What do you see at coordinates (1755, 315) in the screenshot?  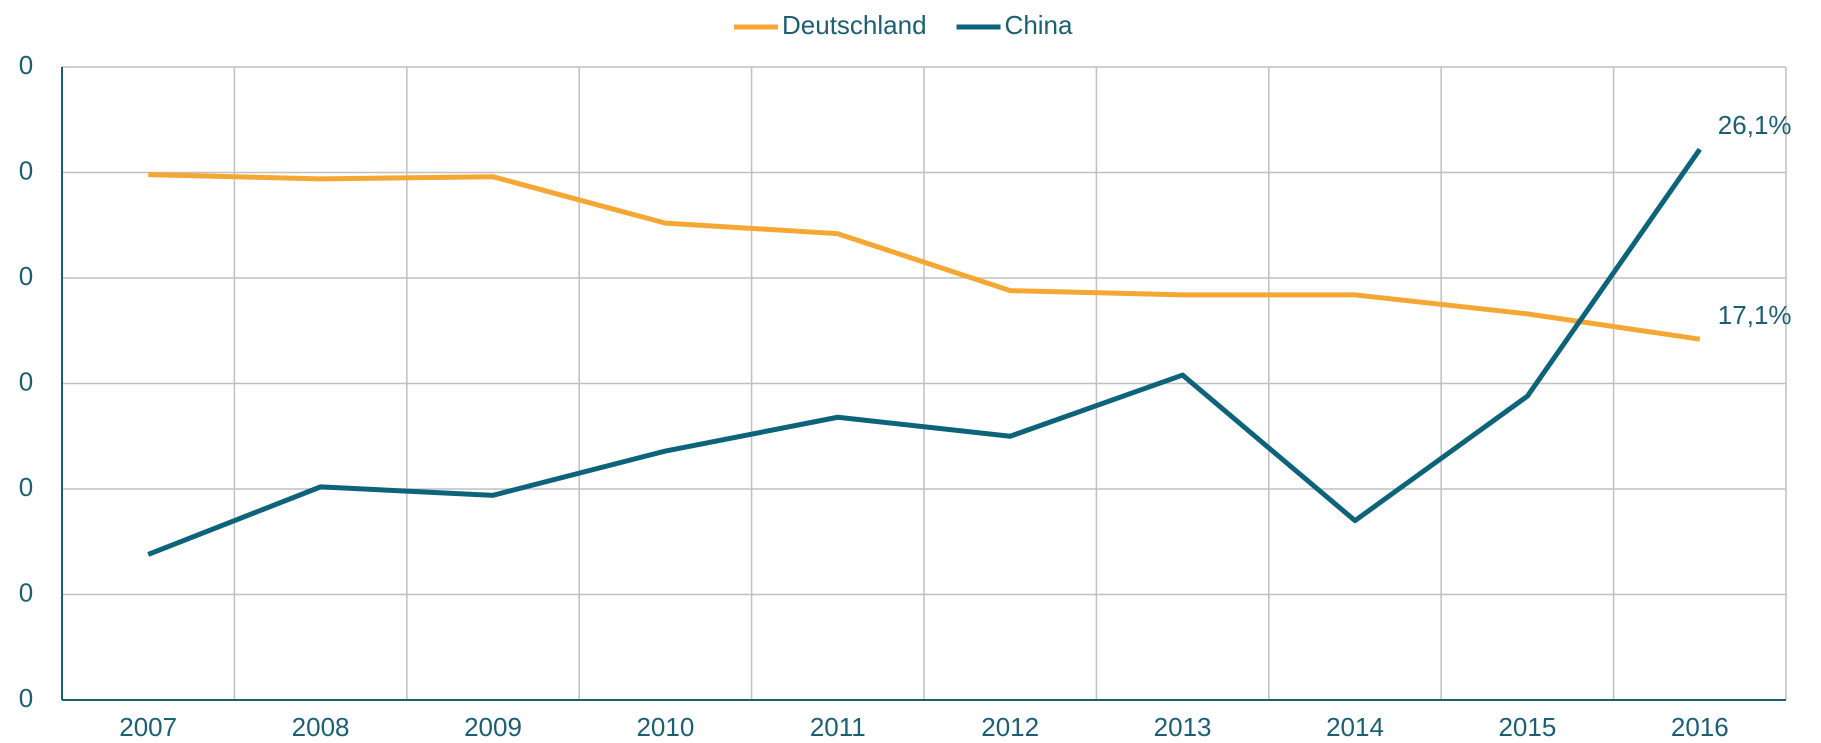 I see `data-label: 17,1%` at bounding box center [1755, 315].